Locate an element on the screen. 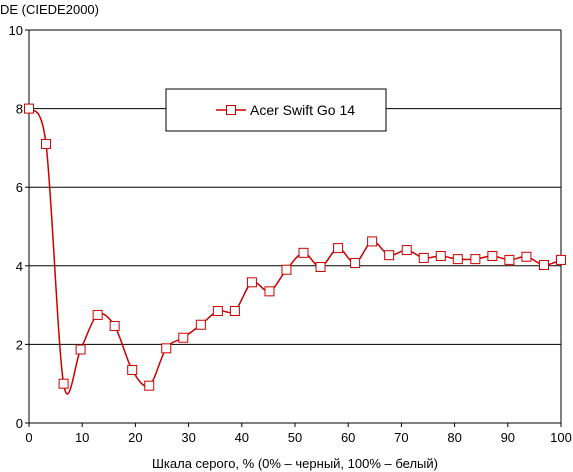  y-axis-title: DE (CIEDE2000) is located at coordinates (49, 9).